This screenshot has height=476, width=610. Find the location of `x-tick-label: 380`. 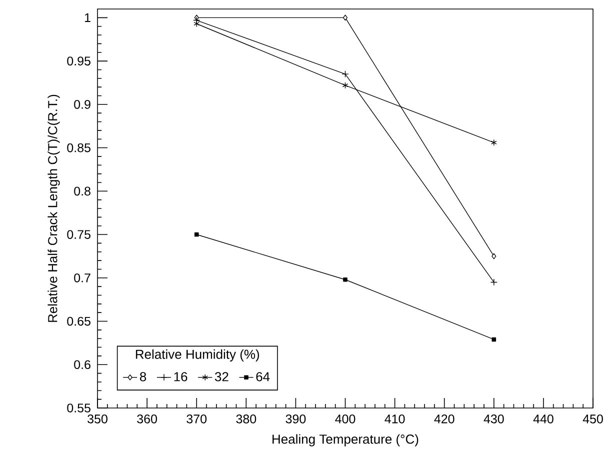

x-tick-label: 380 is located at coordinates (246, 419).